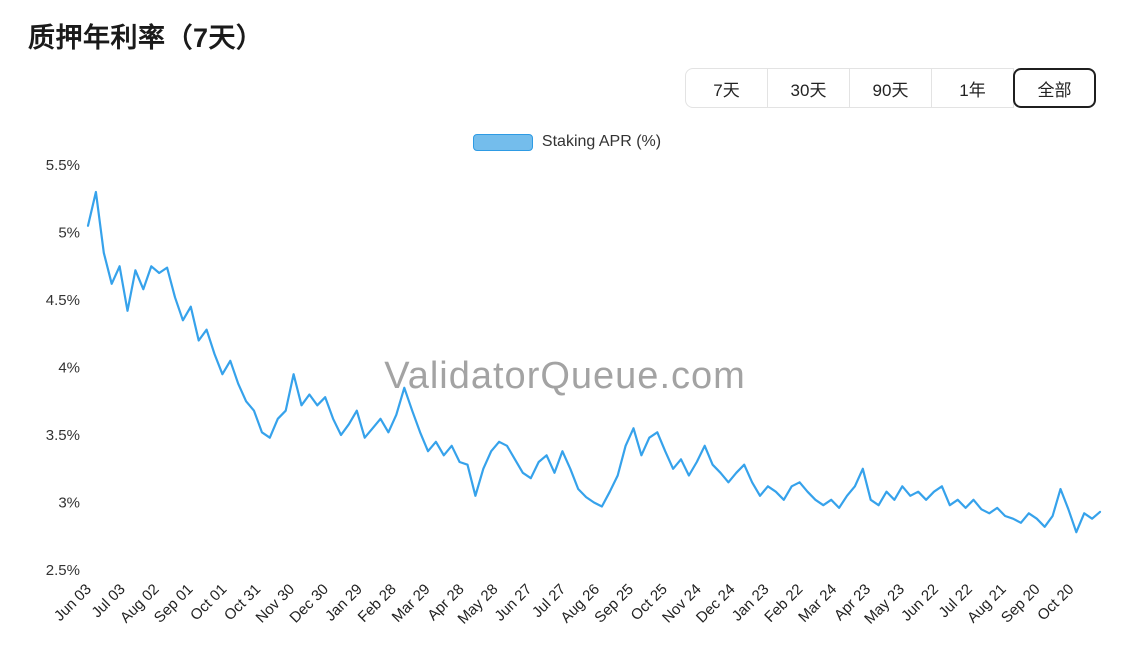  I want to click on y-tick-label: 4.5%, so click(63, 300).